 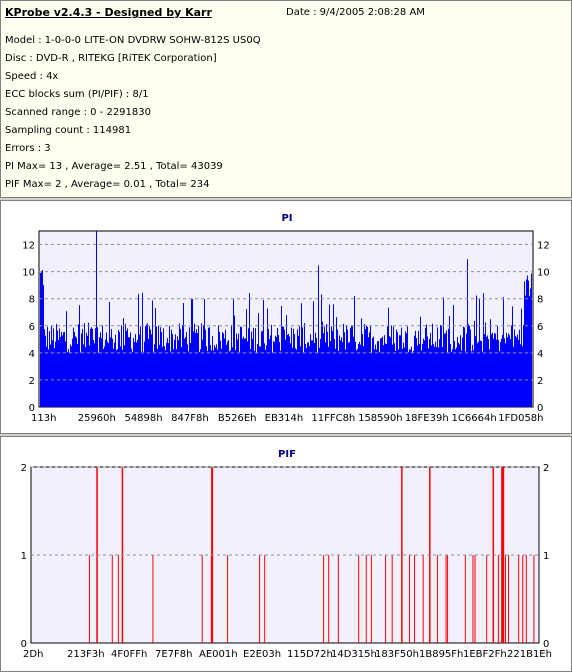 I want to click on x-tick-label: 1FD058h, so click(x=520, y=418).